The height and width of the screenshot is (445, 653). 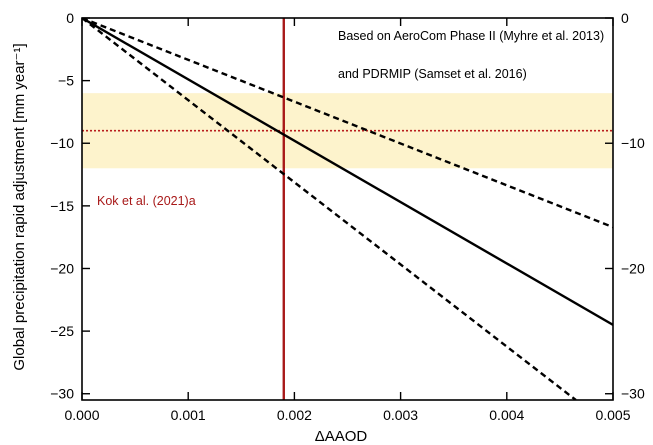 I want to click on x-tick-label: 0.003, so click(x=400, y=415).